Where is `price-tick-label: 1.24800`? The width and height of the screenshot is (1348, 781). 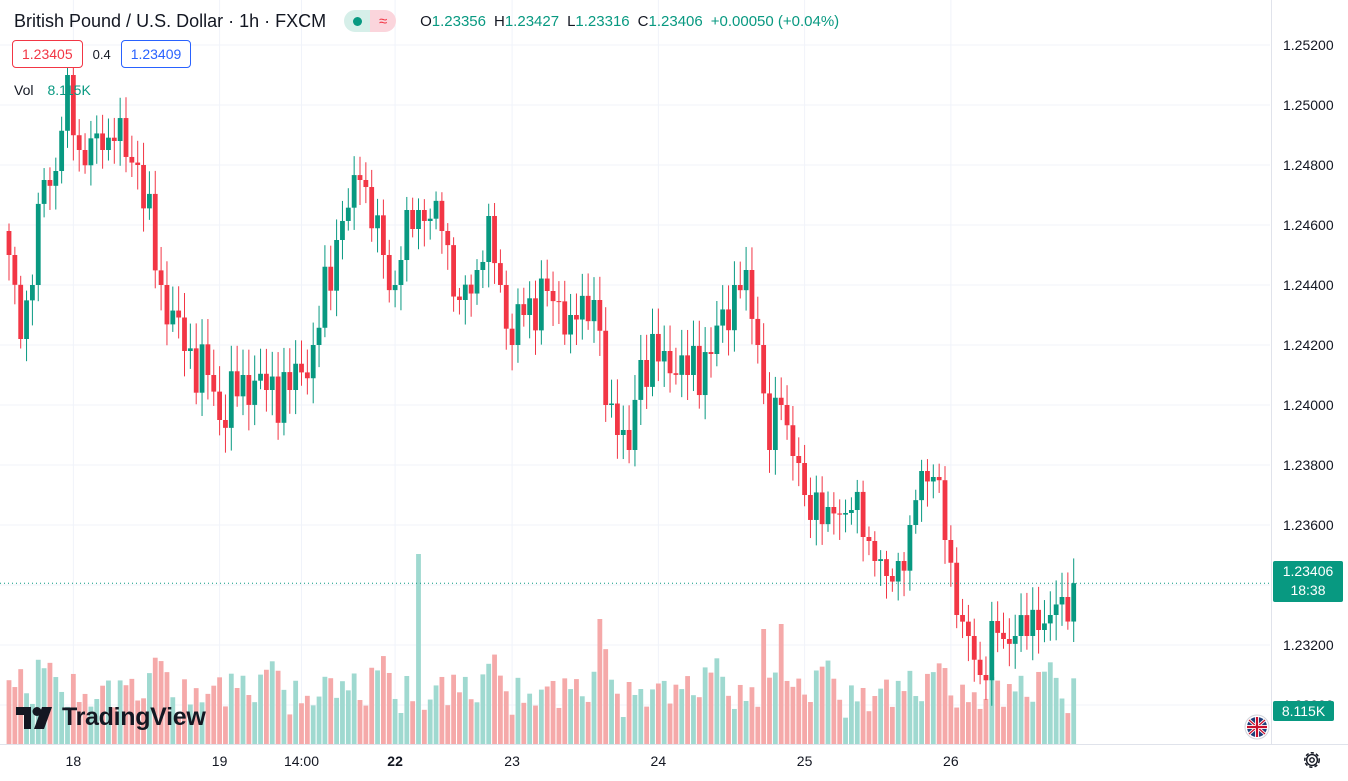 price-tick-label: 1.24800 is located at coordinates (1308, 165).